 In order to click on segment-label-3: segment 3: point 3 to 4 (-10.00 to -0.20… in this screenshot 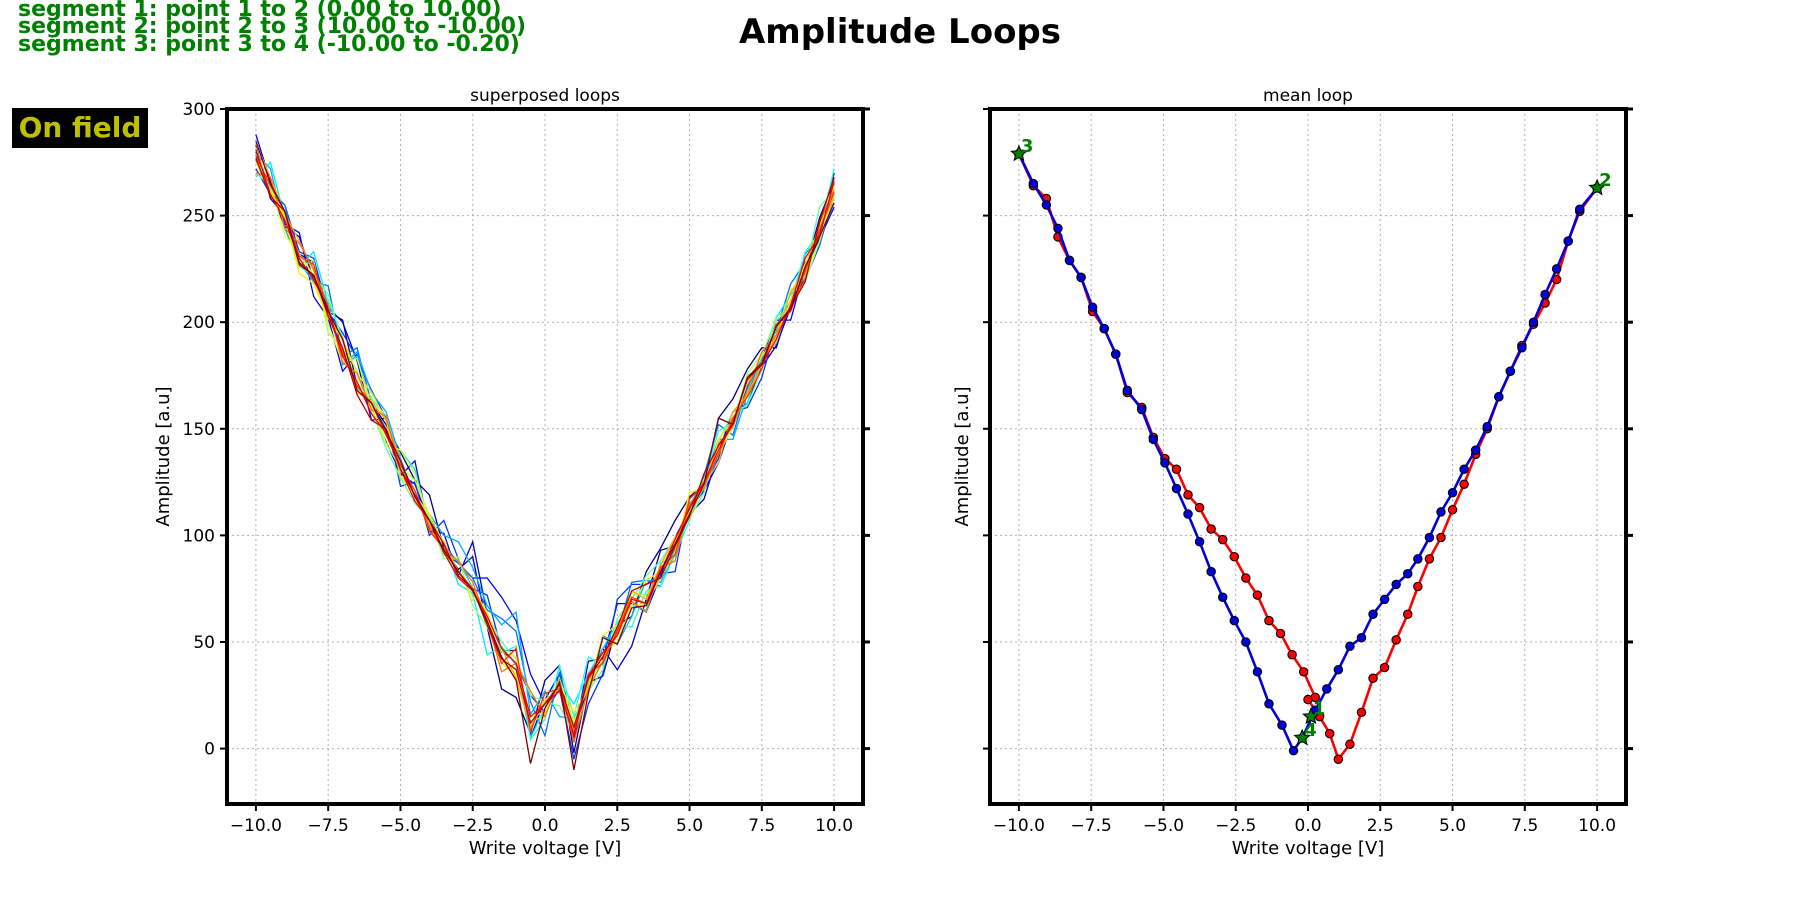, I will do `click(269, 44)`.